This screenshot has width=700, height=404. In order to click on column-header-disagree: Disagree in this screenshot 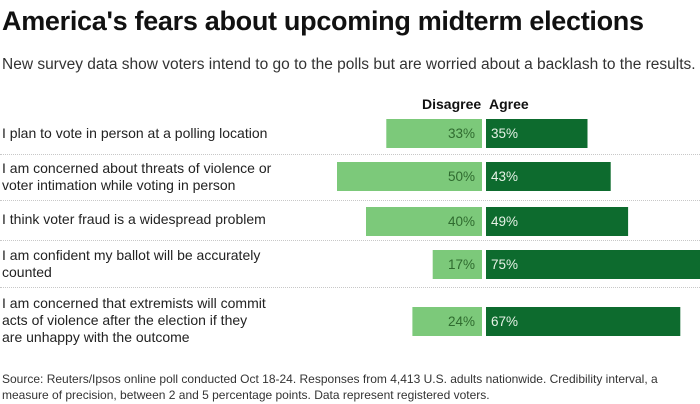, I will do `click(452, 104)`.